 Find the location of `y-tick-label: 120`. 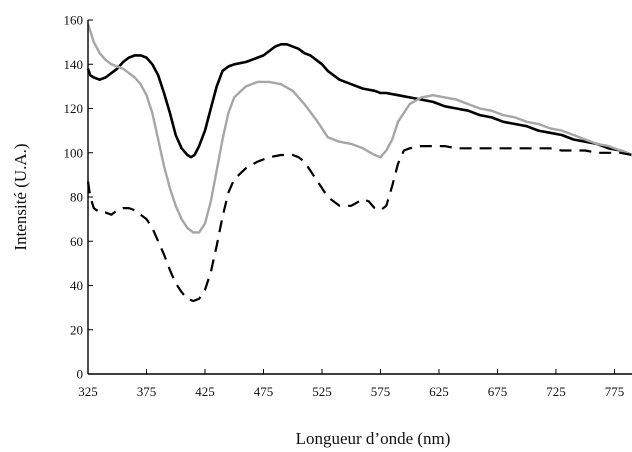

y-tick-label: 120 is located at coordinates (74, 108).